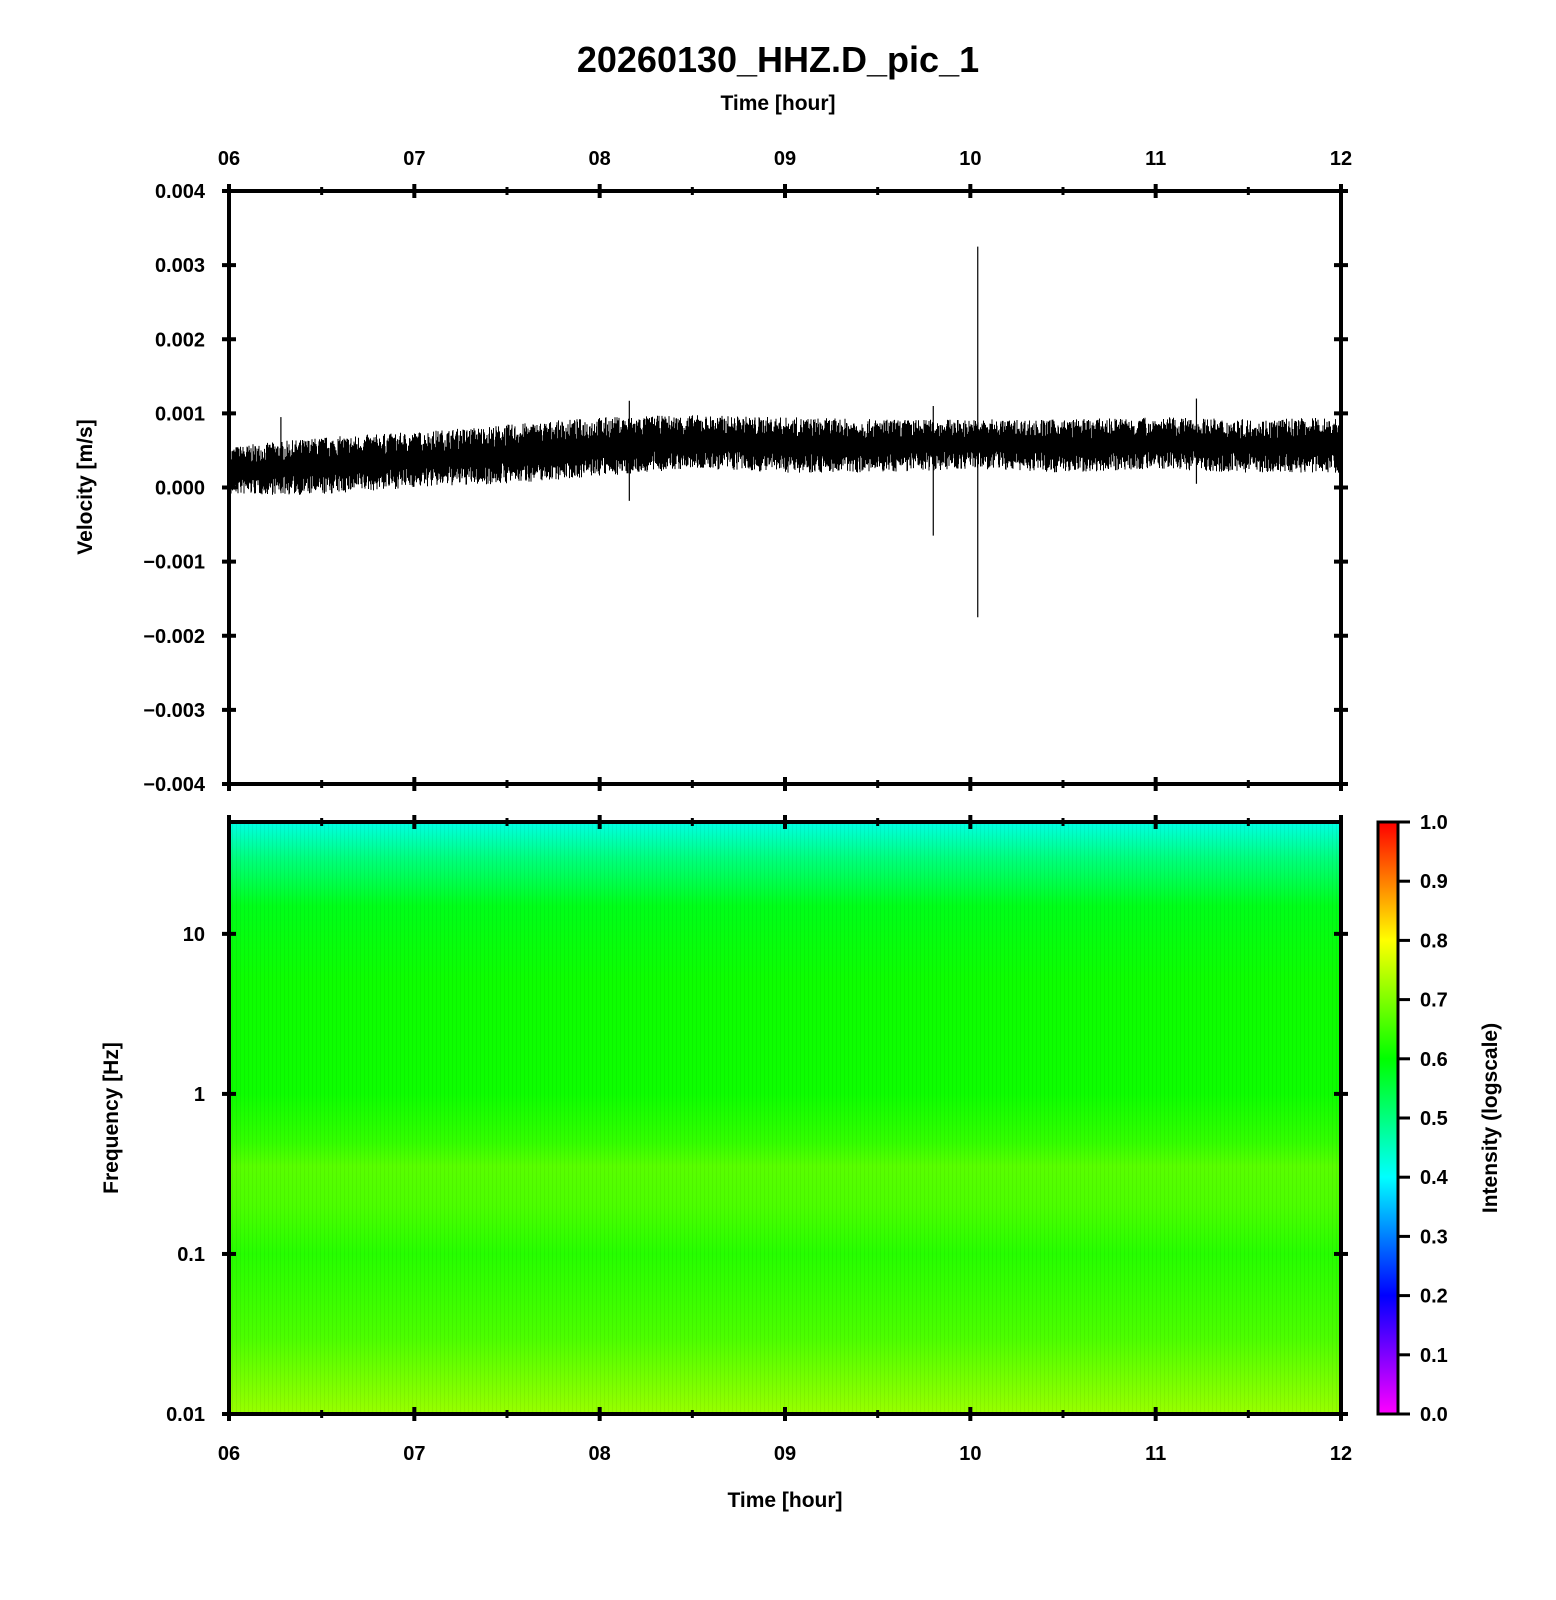 Image resolution: width=1556 pixels, height=1600 pixels. Describe the element at coordinates (194, 935) in the screenshot. I see `frequency-y-tick-label-0: 10` at that location.